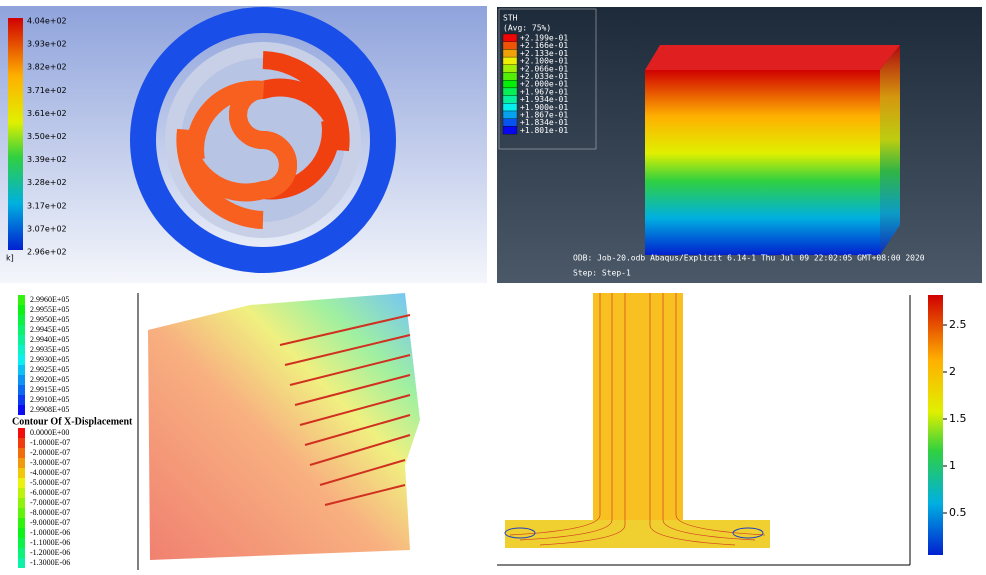 The width and height of the screenshot is (986, 575). Describe the element at coordinates (637, 534) in the screenshot. I see `channel-horizontal` at that location.